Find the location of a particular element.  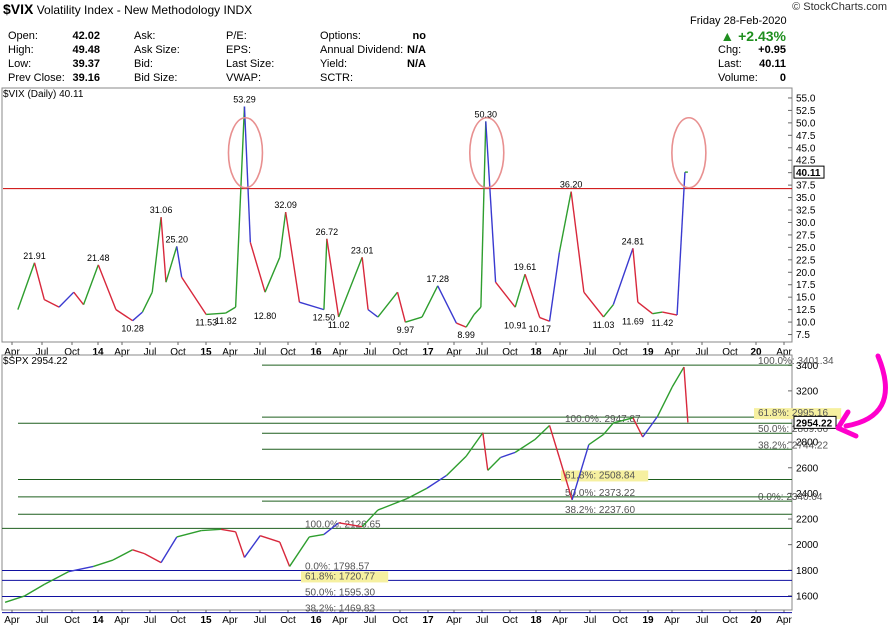

spx-last-value-box is located at coordinates (815, 422).